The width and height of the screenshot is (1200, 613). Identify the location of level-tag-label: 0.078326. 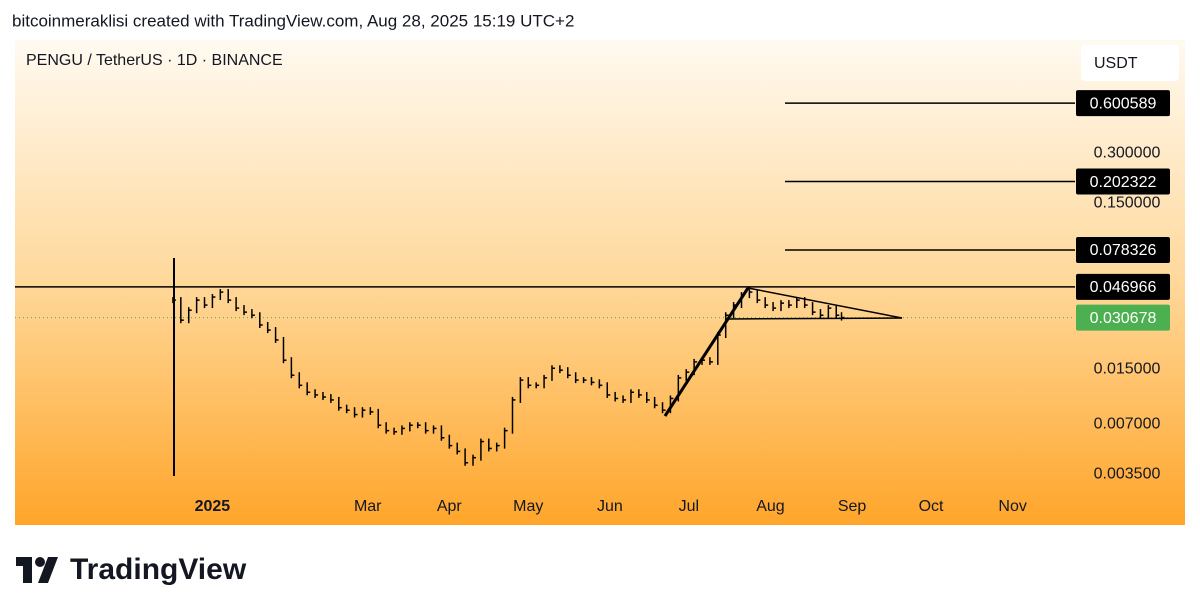
(1123, 250).